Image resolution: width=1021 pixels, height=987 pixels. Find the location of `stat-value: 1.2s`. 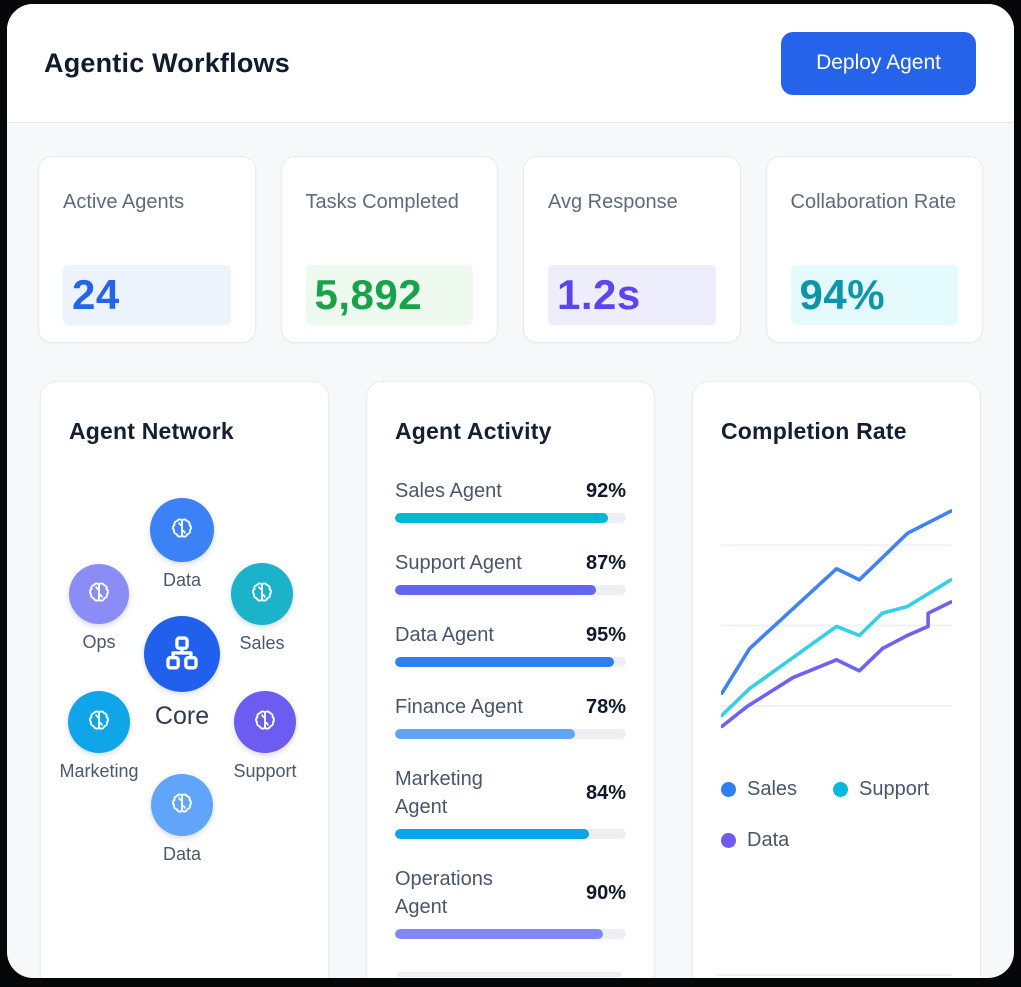

stat-value: 1.2s is located at coordinates (632, 295).